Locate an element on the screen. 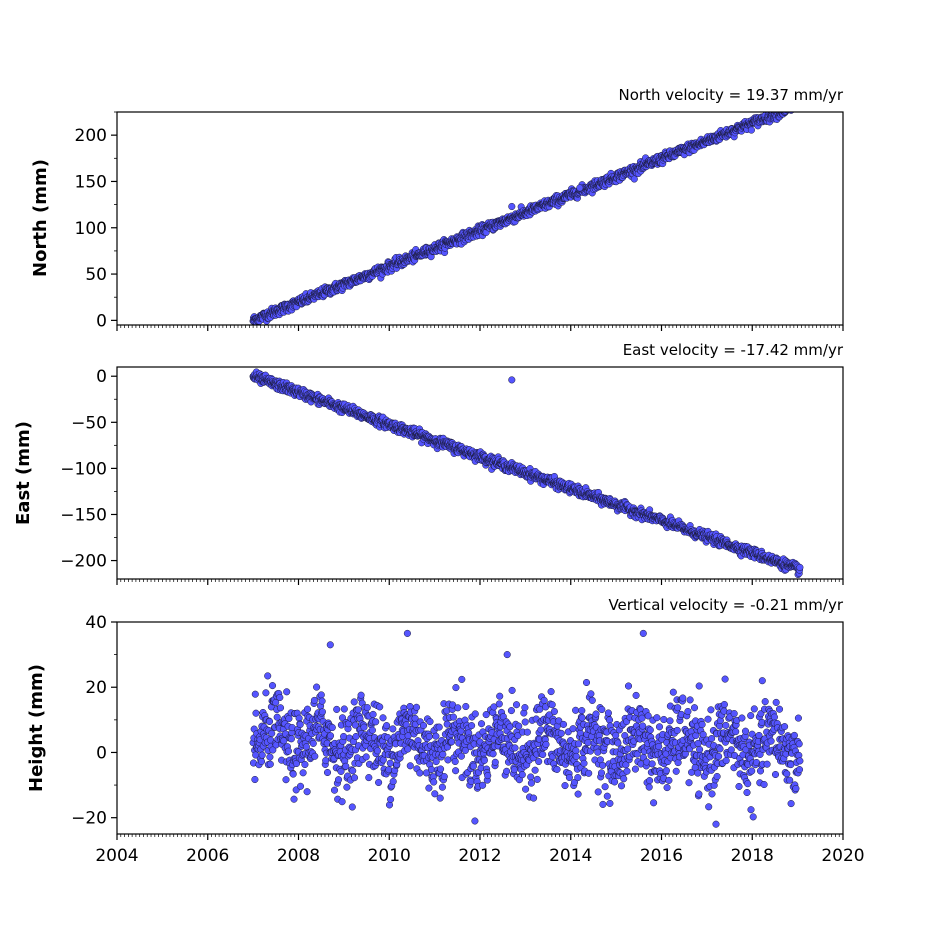 This screenshot has height=937, width=937. height-y-tick-label: 0 is located at coordinates (101, 753).